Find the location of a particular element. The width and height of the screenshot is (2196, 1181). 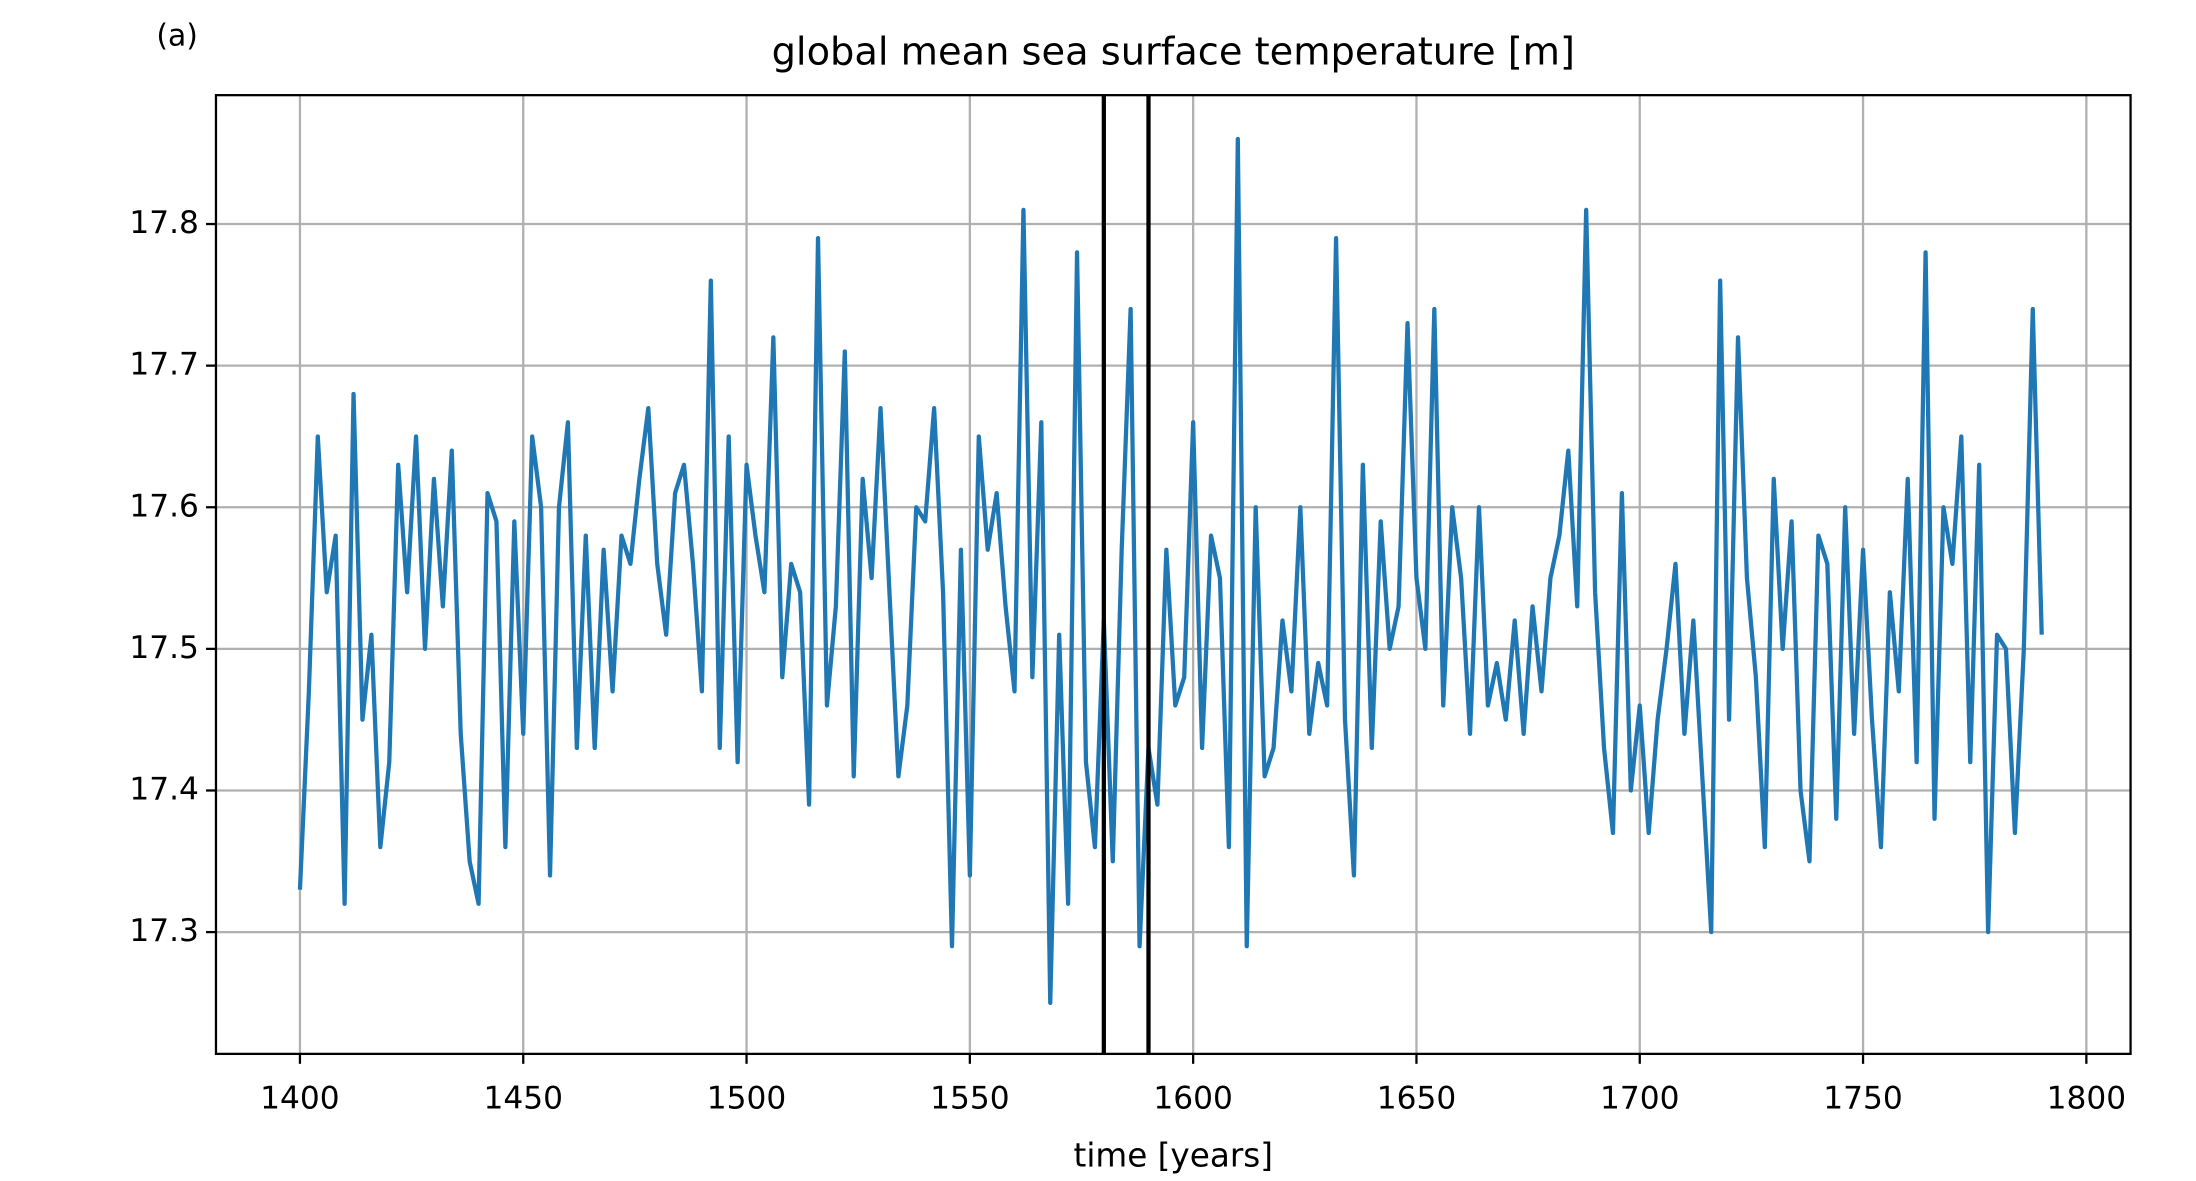

x-tick-label: 1750 is located at coordinates (1863, 1098).